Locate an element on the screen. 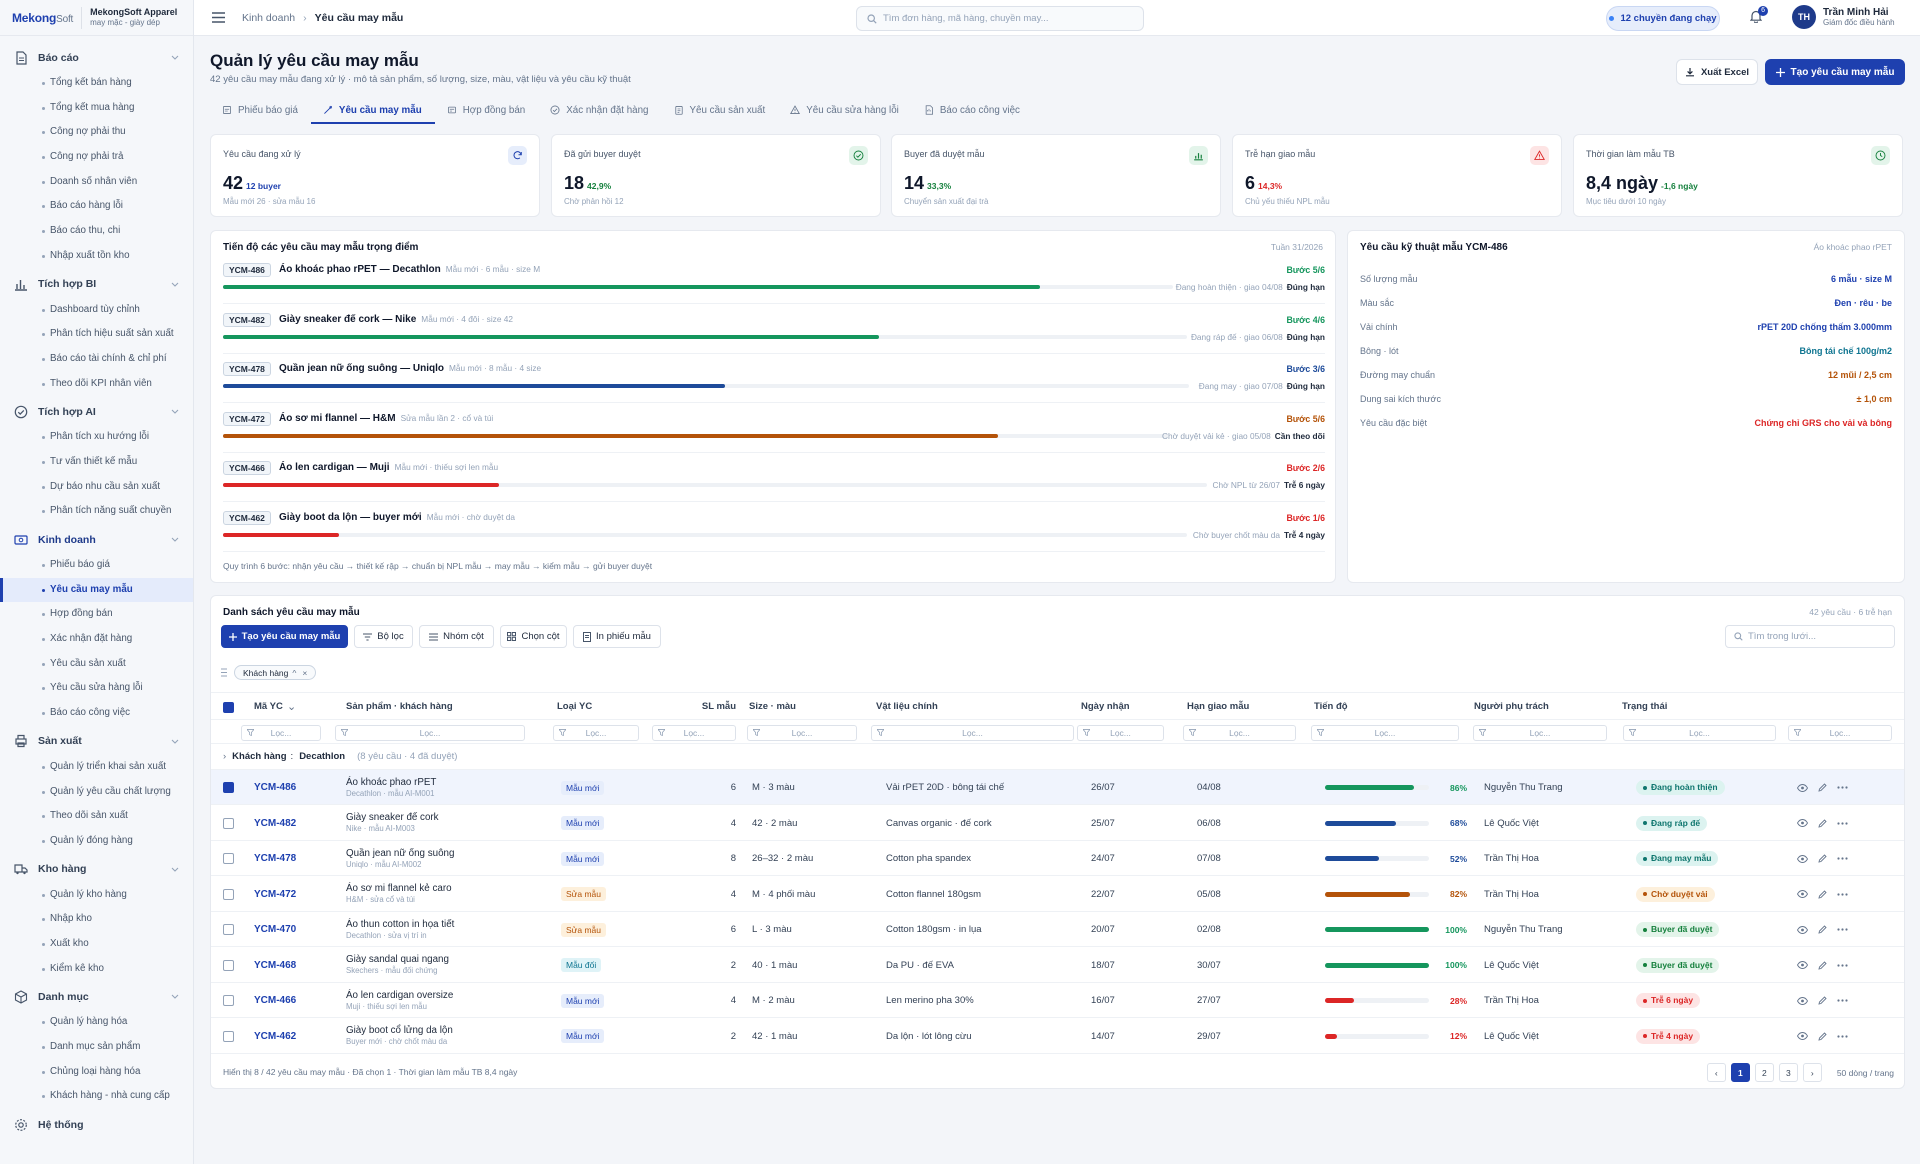  sidebar-group-kinh-doanh: Kinh doanh is located at coordinates (96, 539).